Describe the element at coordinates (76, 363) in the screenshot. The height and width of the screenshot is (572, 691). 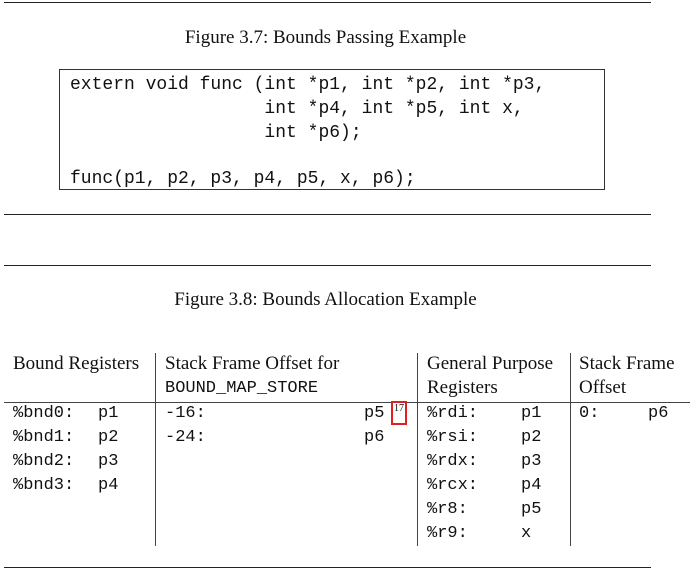
I see `header-bound-registers: Bound Registers` at that location.